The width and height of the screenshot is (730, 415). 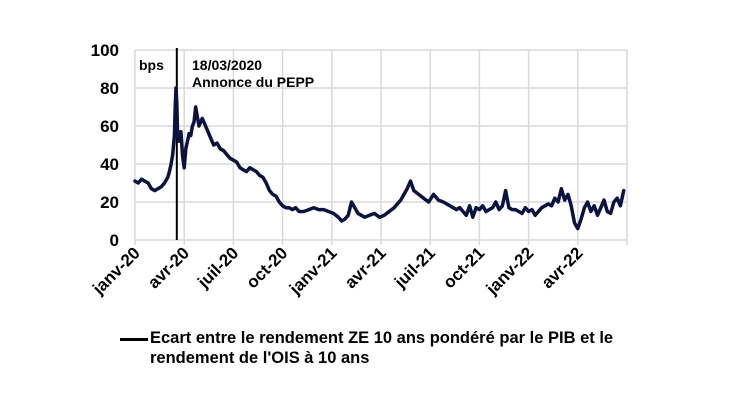 I want to click on x-tick-label: janv-21, so click(x=313, y=271).